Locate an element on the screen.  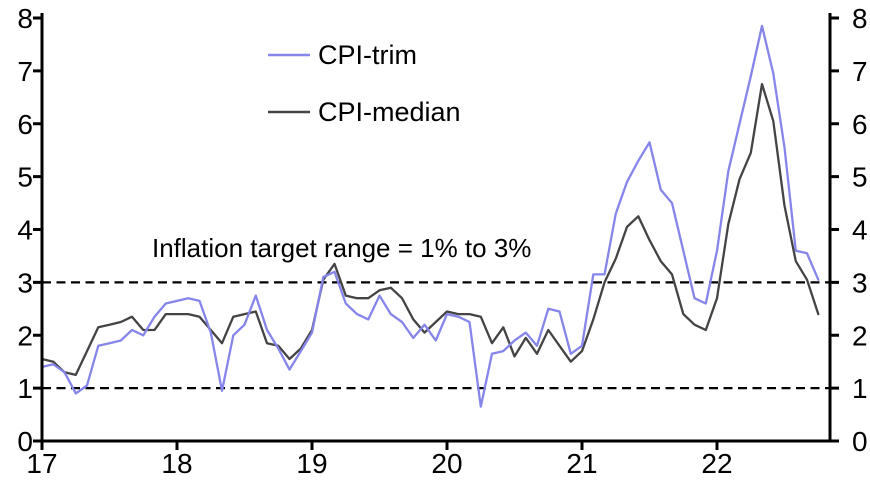
x-axis-label: 17 is located at coordinates (41, 463).